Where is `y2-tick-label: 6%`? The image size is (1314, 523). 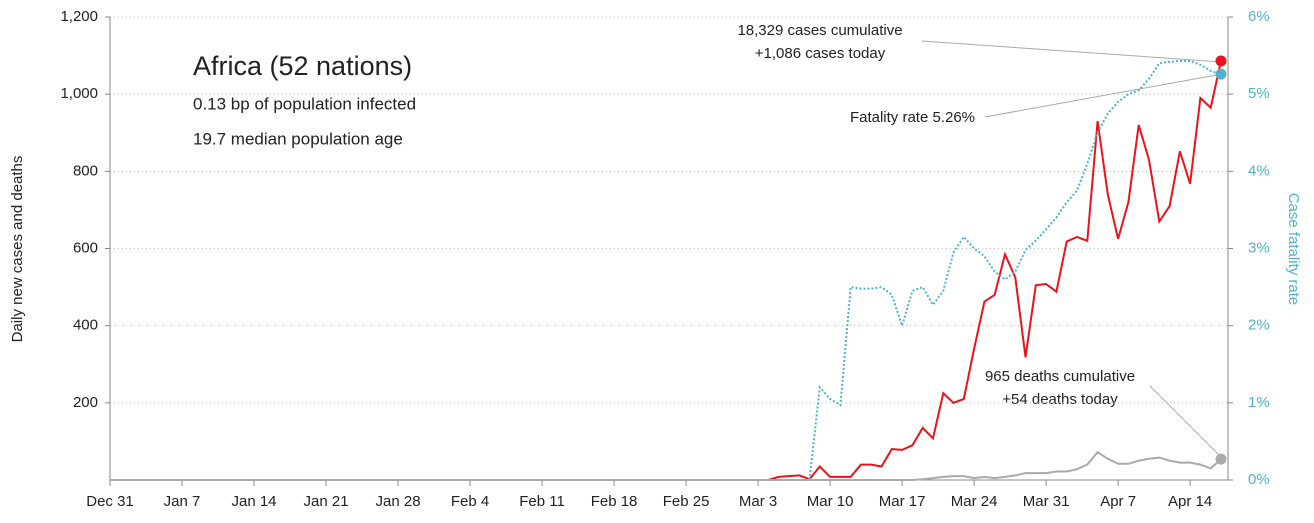 y2-tick-label: 6% is located at coordinates (1259, 16).